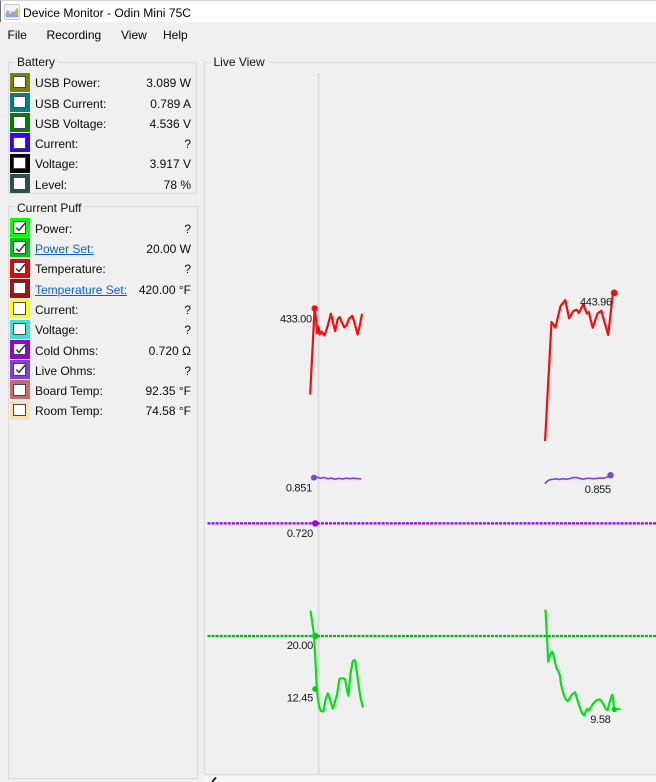 The image size is (656, 782). I want to click on svg-text: 433.00, so click(296, 319).